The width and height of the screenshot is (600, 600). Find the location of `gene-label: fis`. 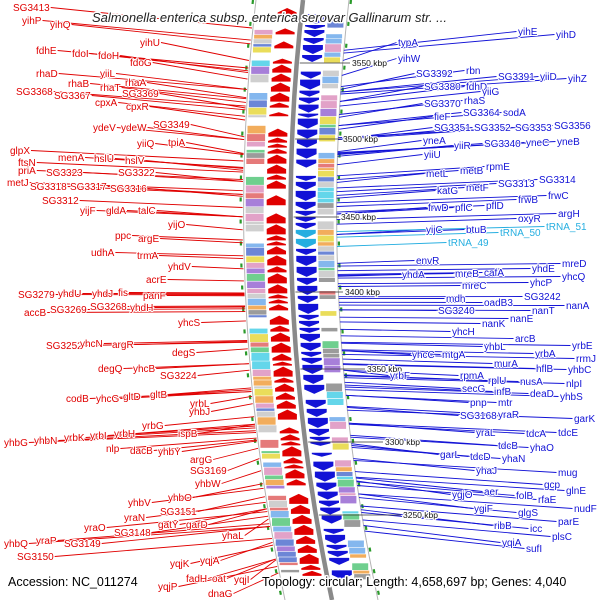

gene-label: fis is located at coordinates (123, 293).